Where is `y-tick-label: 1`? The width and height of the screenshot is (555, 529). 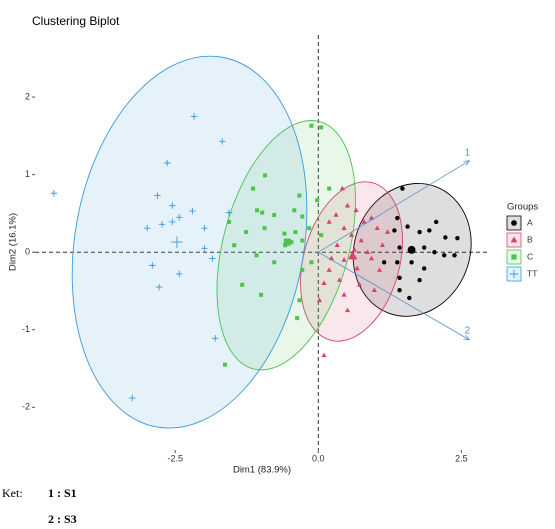 y-tick-label: 1 is located at coordinates (27, 174).